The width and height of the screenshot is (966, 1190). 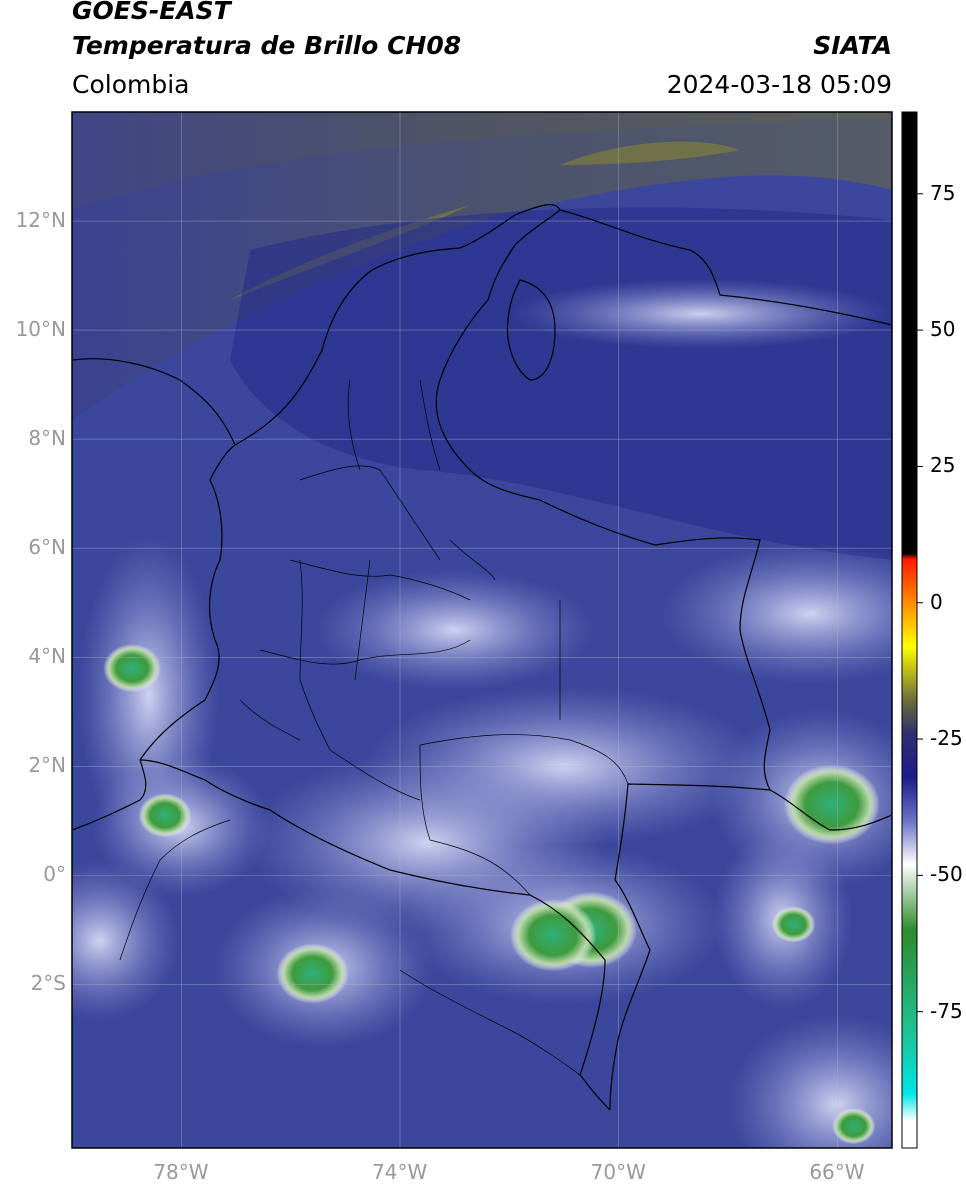 I want to click on colombia-brazil-border, so click(x=690, y=947).